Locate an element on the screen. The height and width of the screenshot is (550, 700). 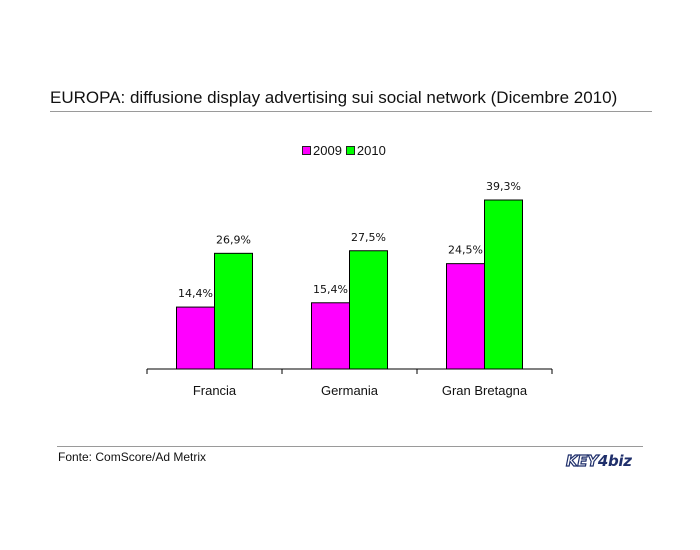
category-label: Francia is located at coordinates (215, 390).